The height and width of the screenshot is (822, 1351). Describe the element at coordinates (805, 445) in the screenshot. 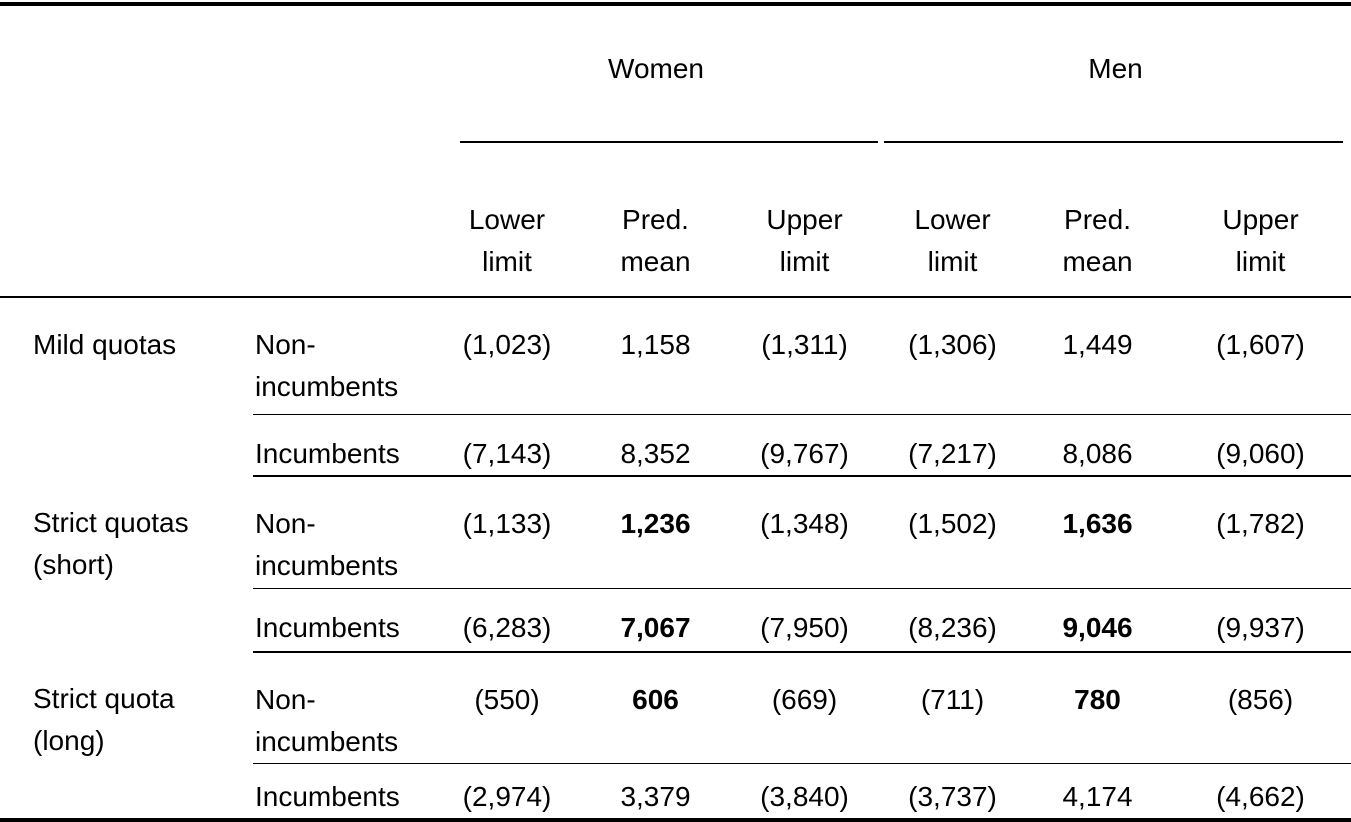

I see `cell-value: (9,767)` at that location.